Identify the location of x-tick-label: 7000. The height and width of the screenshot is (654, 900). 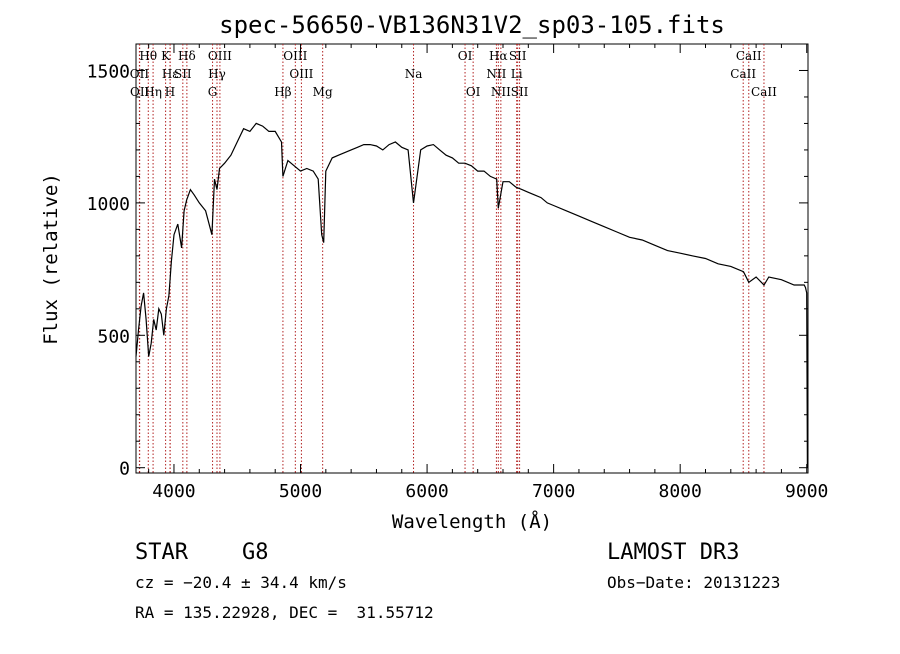
(553, 491).